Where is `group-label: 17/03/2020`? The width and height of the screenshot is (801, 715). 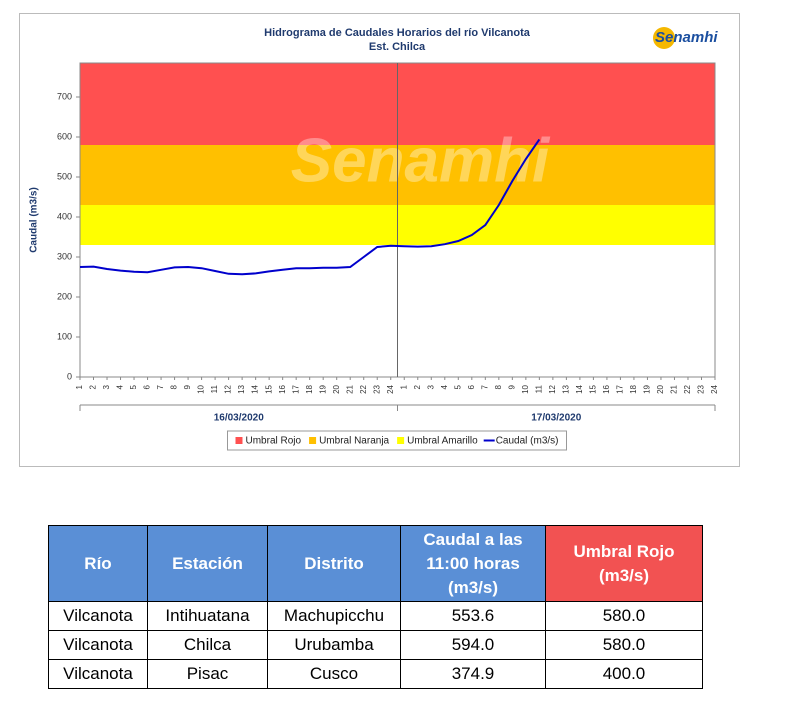
group-label: 17/03/2020 is located at coordinates (556, 418).